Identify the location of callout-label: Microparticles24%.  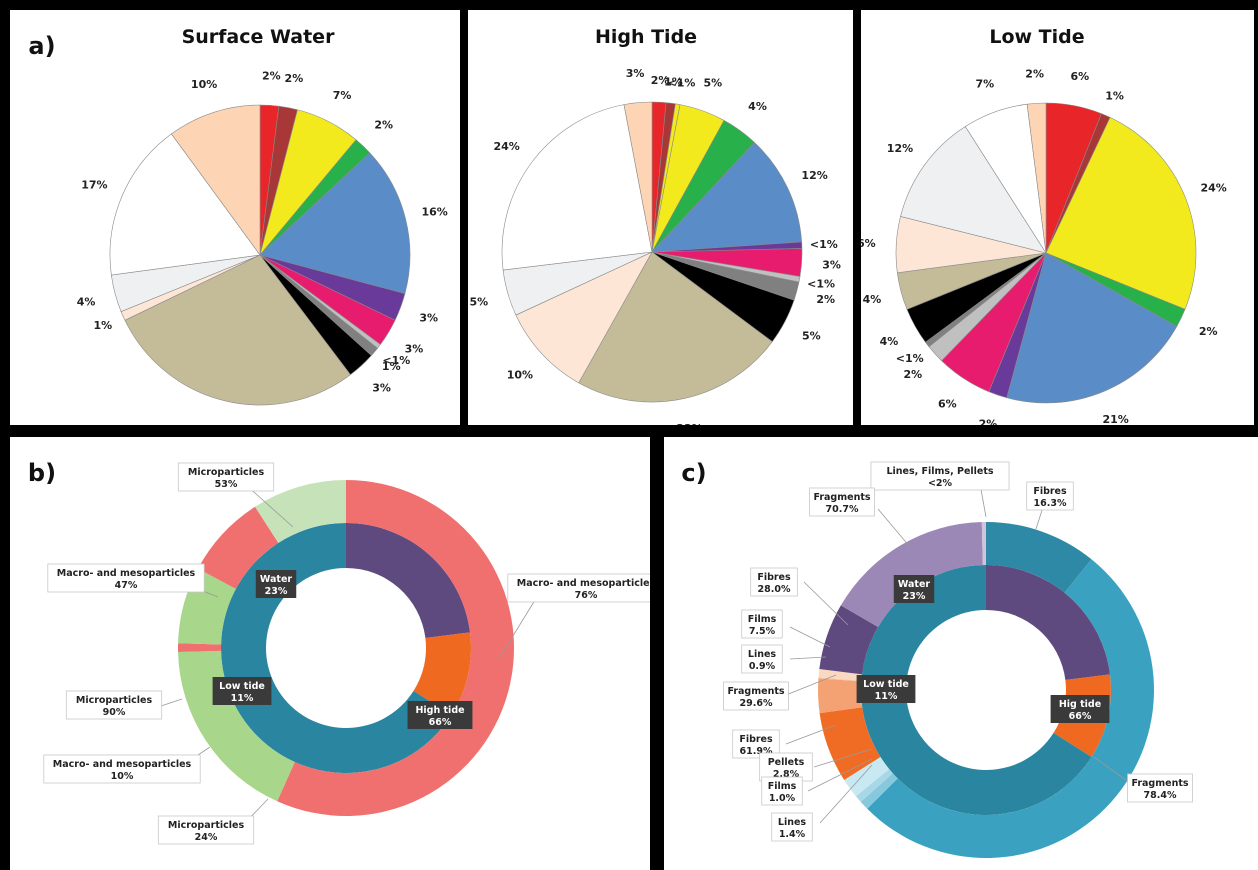
(205, 830).